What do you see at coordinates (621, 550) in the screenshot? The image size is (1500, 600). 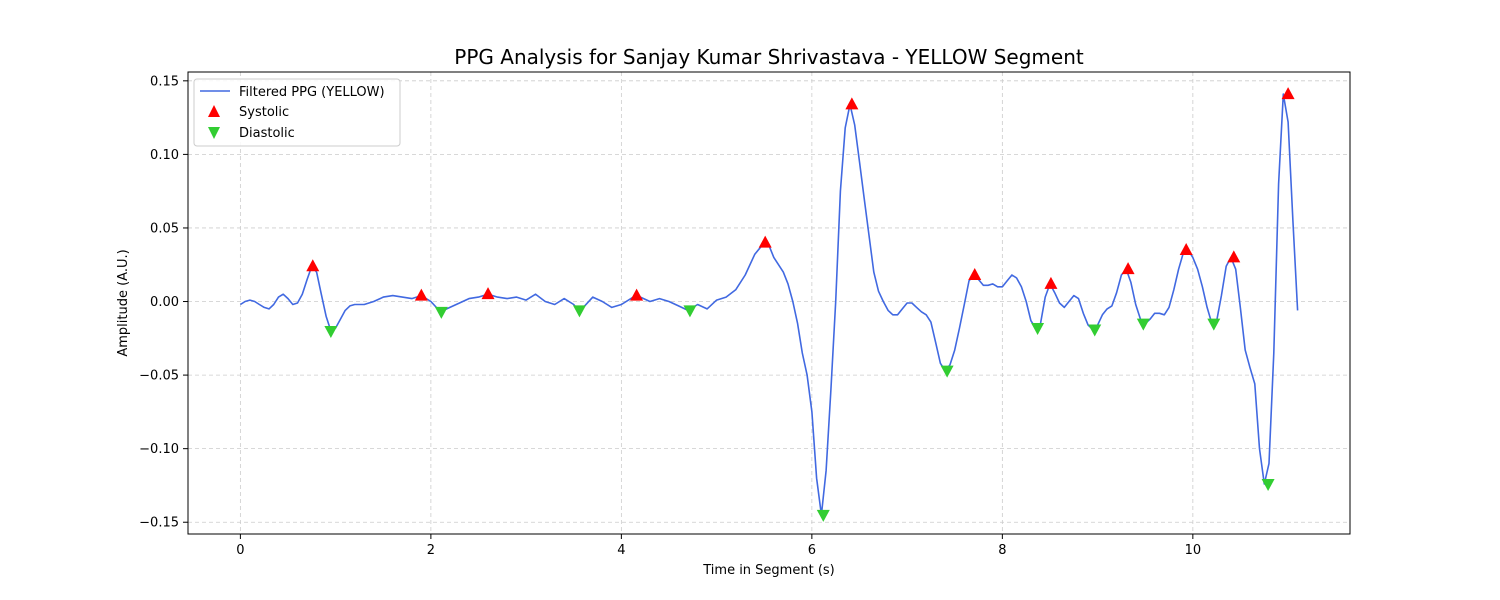 I see `x-tick-label: 4` at bounding box center [621, 550].